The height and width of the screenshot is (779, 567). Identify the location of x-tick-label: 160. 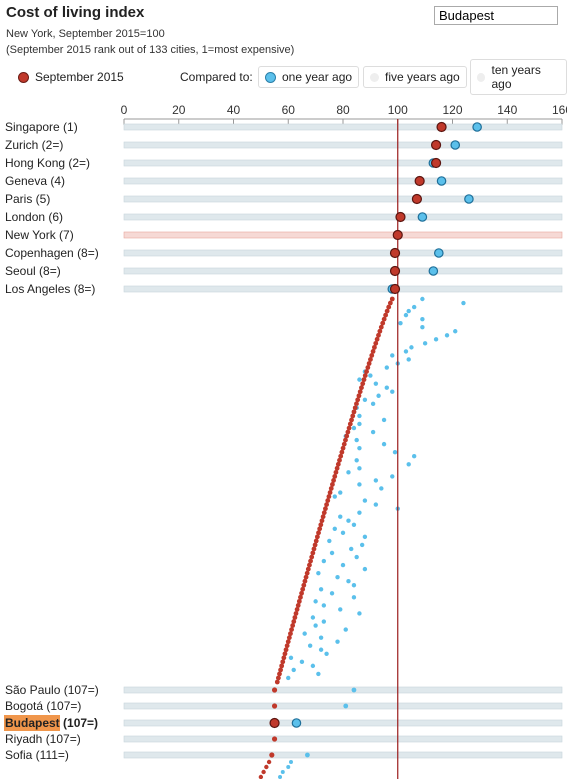
(559, 110).